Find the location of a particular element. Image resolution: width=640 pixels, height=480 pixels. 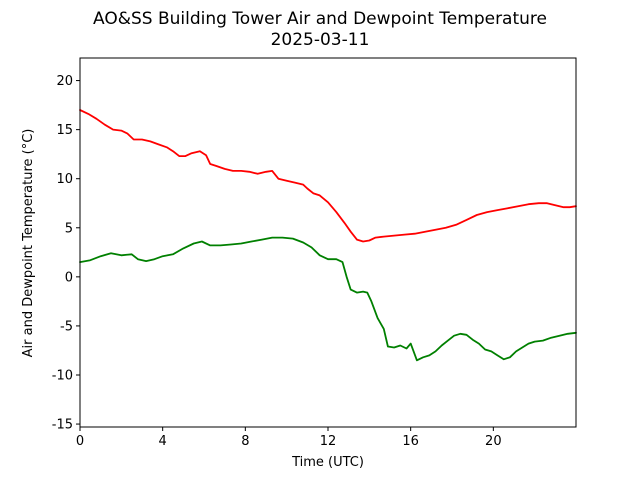

y-tick-label: 0 is located at coordinates (69, 277).